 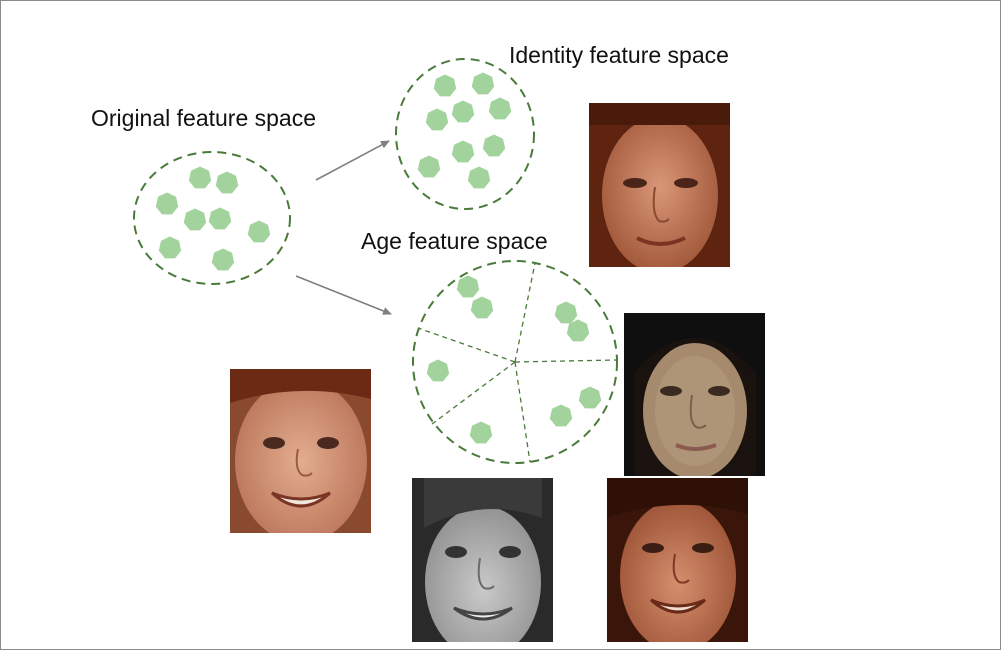 I want to click on teen-girl-face-photo, so click(x=677, y=560).